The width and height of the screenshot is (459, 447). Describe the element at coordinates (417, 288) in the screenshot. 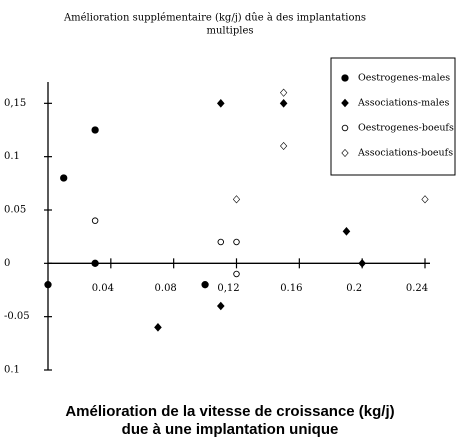

I see `x-tick-label: 0.24` at that location.